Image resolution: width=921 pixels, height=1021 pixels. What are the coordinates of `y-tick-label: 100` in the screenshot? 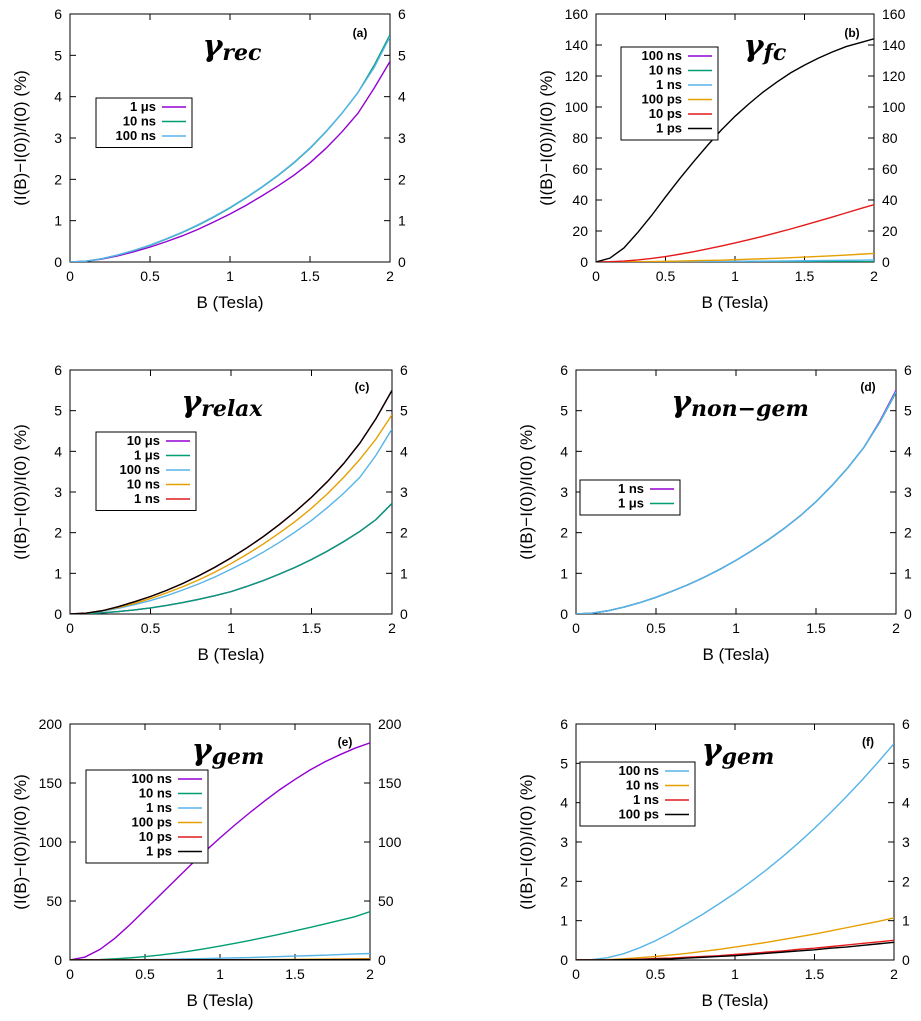 It's located at (51, 842).